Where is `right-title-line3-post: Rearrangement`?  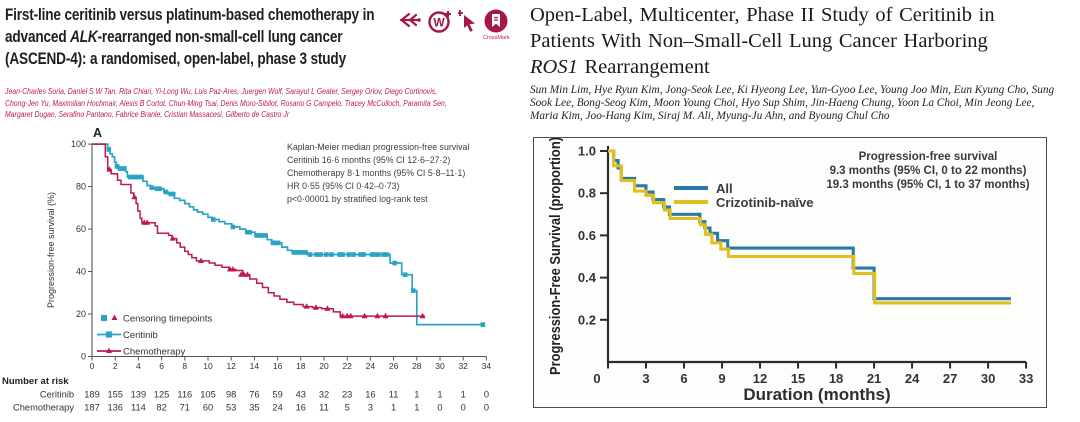
right-title-line3-post: Rearrangement is located at coordinates (643, 67).